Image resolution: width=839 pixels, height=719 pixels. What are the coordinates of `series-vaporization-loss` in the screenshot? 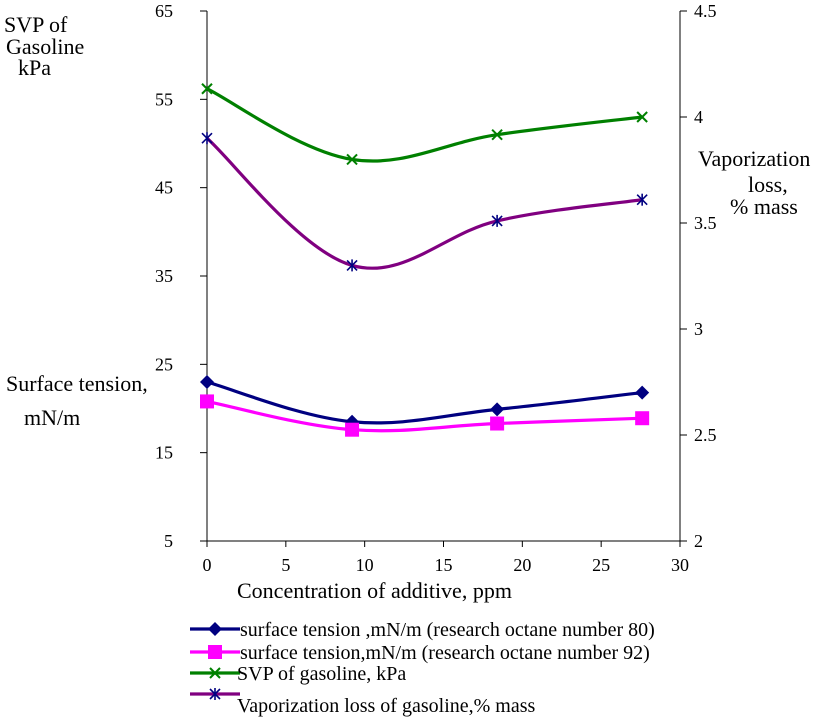 It's located at (424, 202).